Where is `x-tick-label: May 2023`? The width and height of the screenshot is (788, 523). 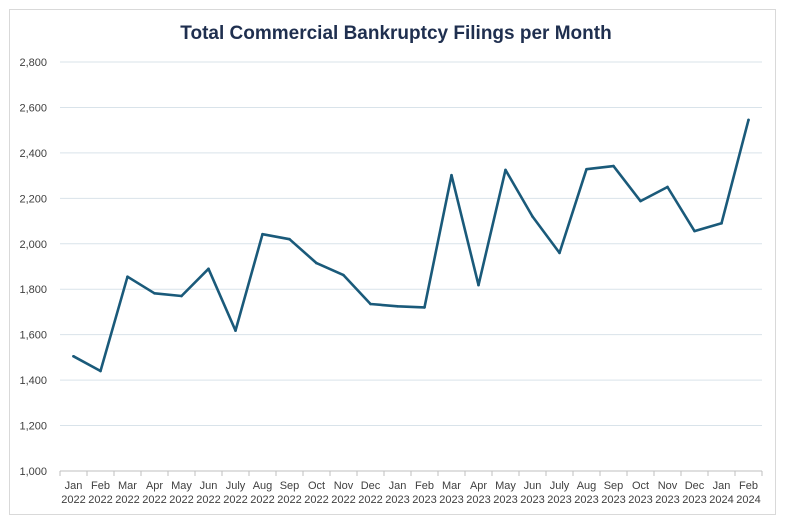 x-tick-label: May 2023 is located at coordinates (505, 493).